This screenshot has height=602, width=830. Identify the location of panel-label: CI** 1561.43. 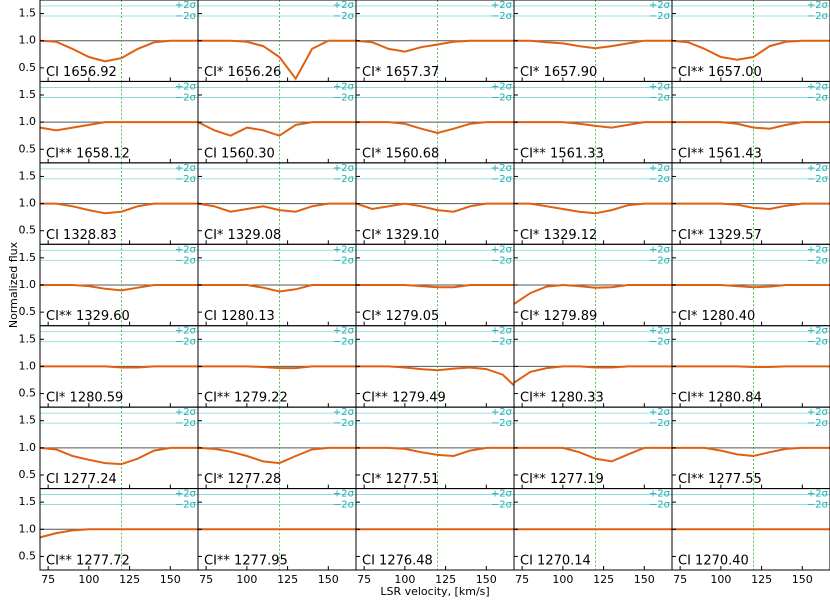
(720, 153).